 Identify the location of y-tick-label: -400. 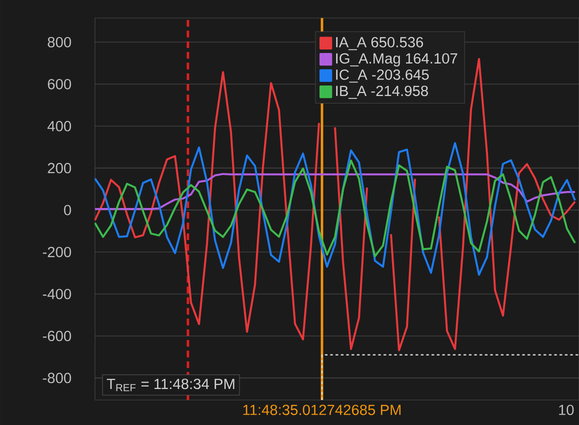
(57, 294).